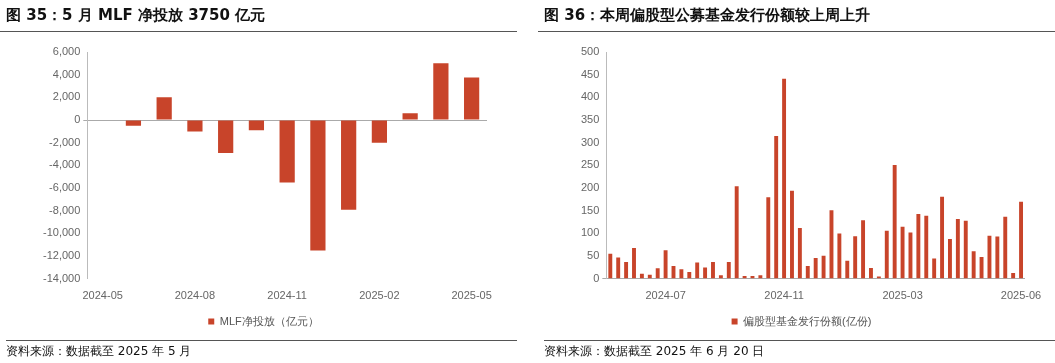 The width and height of the screenshot is (1055, 363). Describe the element at coordinates (1021, 295) in the screenshot. I see `x-tick-label: 2025-06` at that location.